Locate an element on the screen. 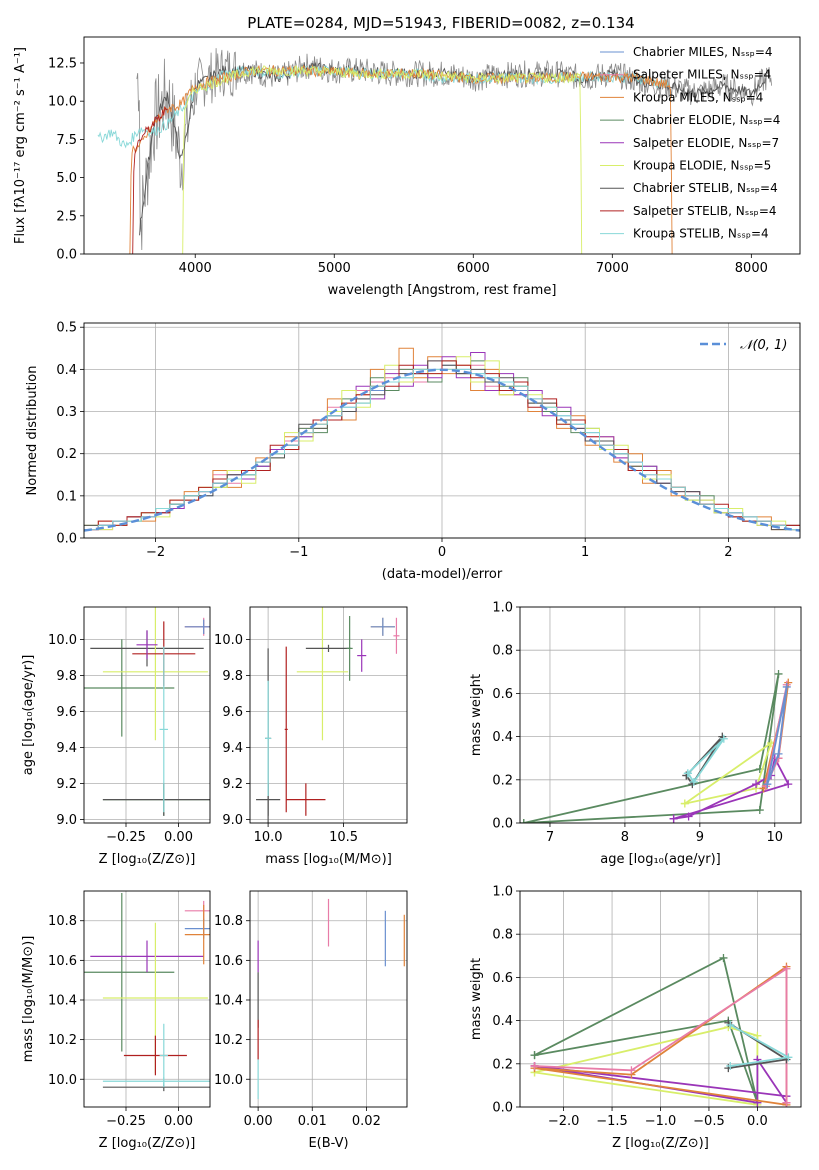 Image resolution: width=819 pixels, height=1170 pixels. y-tick-label: 9.6 is located at coordinates (66, 712).